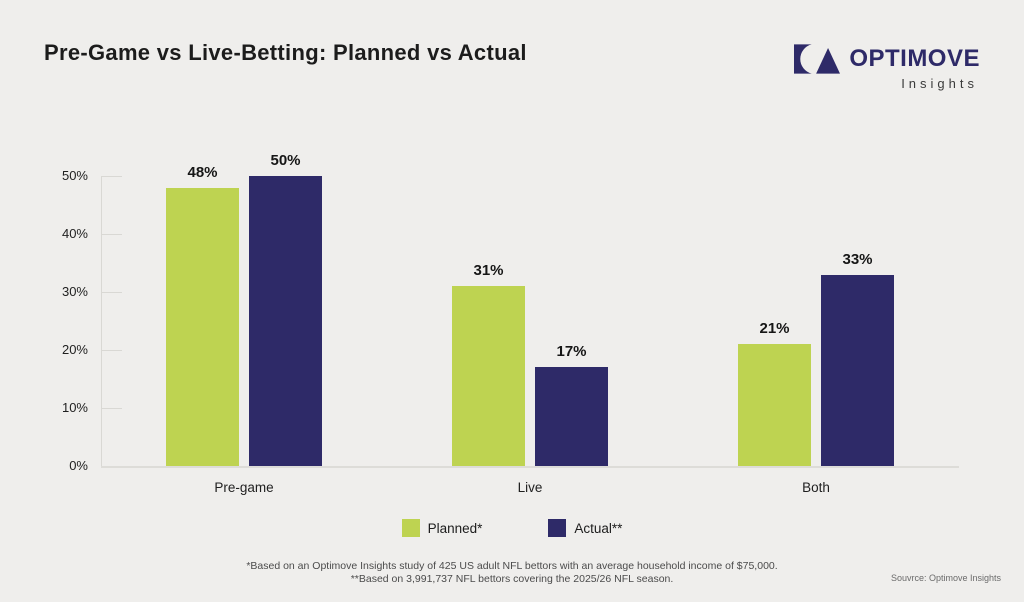 The image size is (1024, 602). I want to click on x-axis-category-label: Both, so click(816, 487).